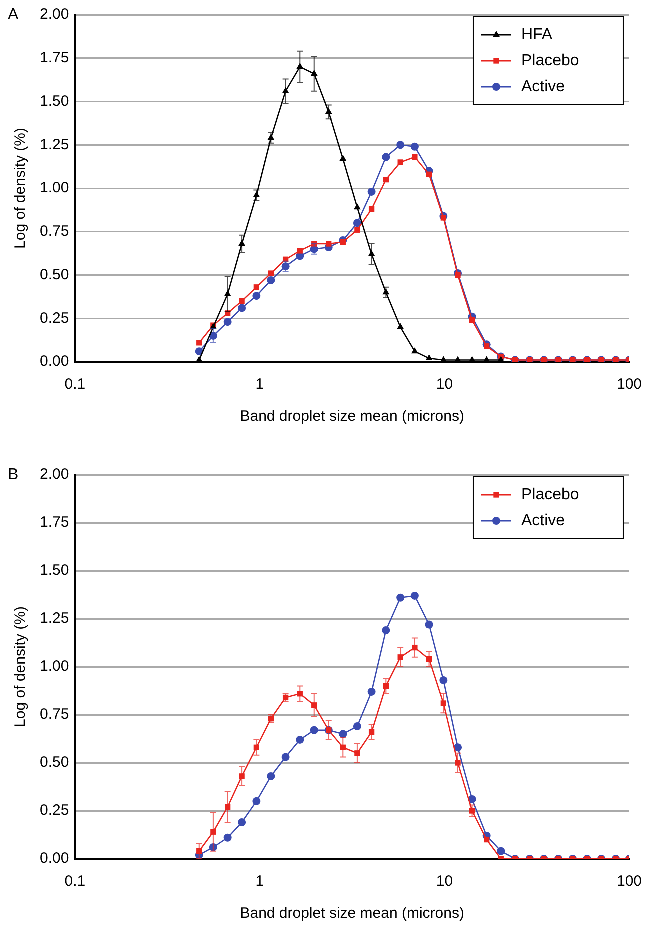  Describe the element at coordinates (13, 15) in the screenshot. I see `chart-title: A` at that location.